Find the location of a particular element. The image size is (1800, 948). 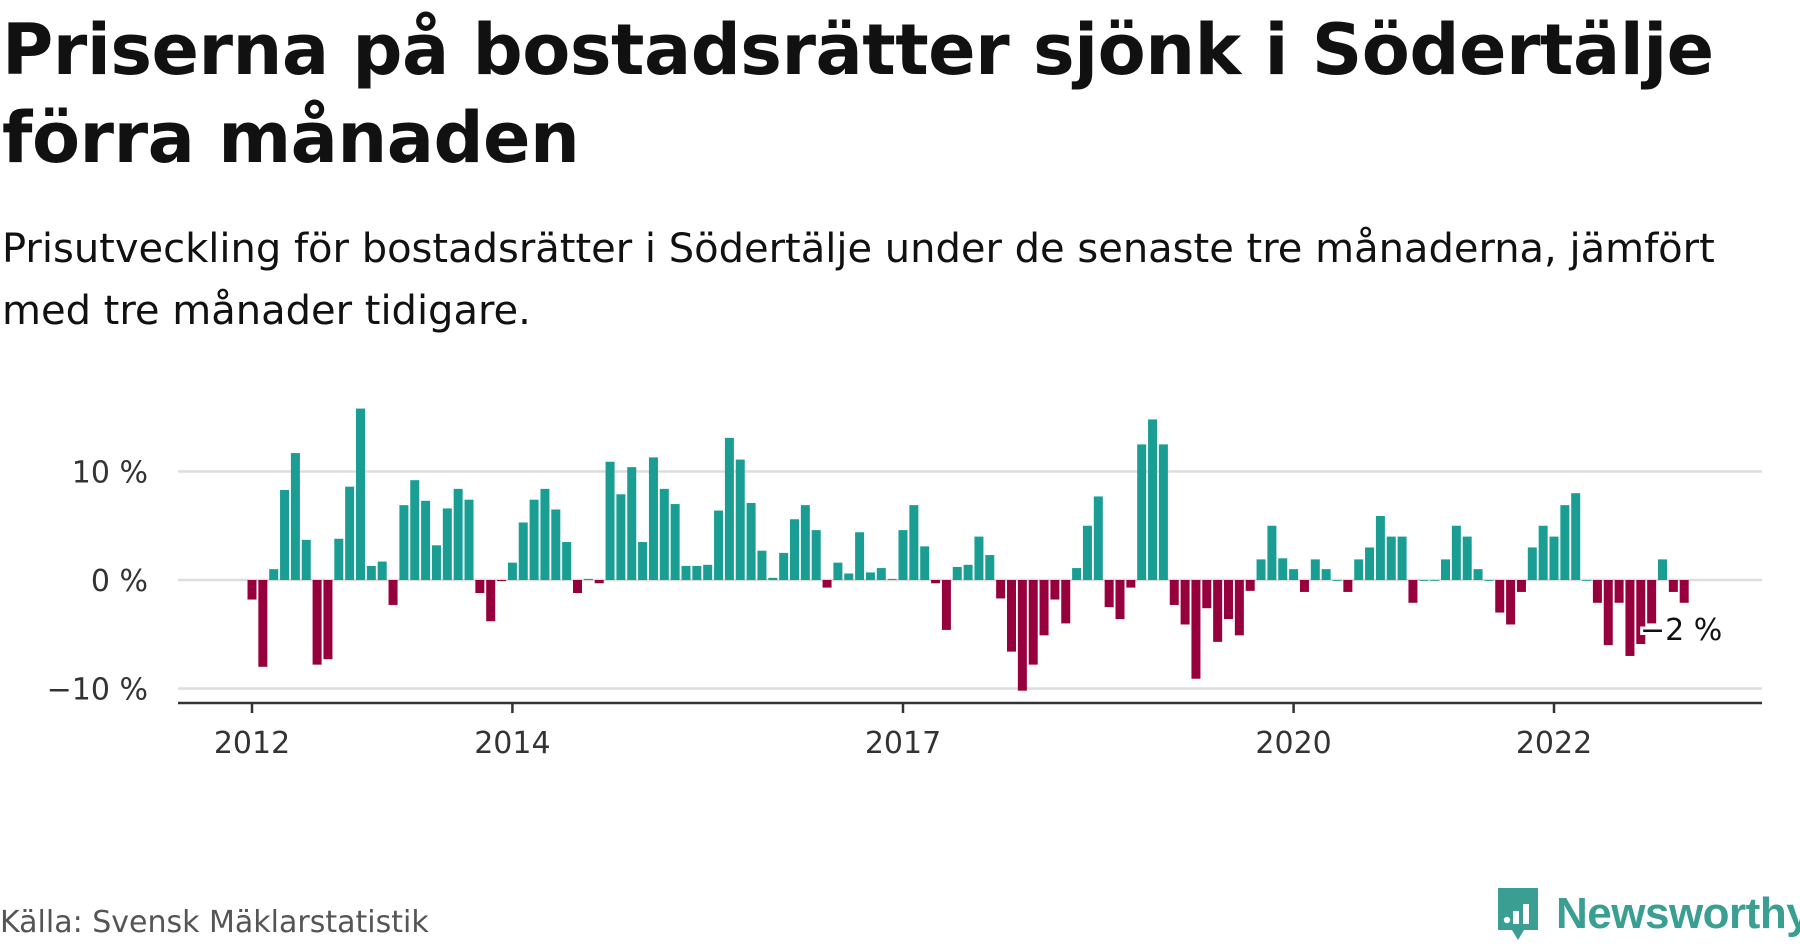

brand-logo: Newsworthy is located at coordinates (1647, 914).